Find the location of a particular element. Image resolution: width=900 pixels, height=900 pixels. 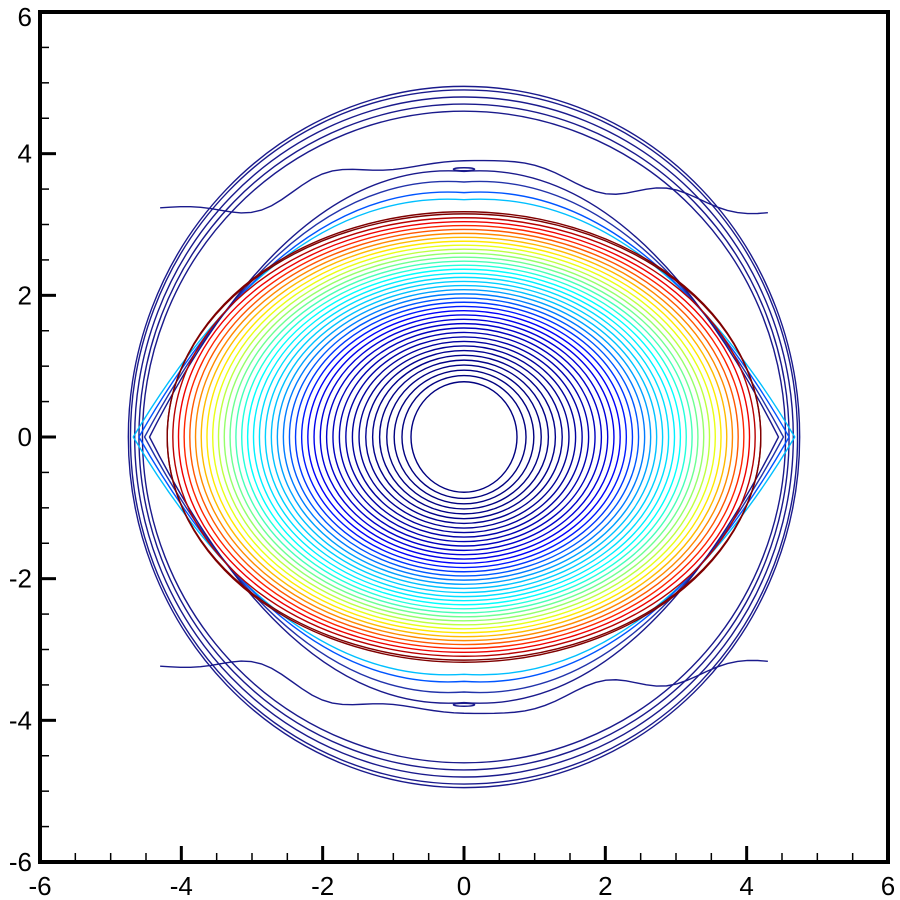

x-tick-label: 2 is located at coordinates (605, 885).